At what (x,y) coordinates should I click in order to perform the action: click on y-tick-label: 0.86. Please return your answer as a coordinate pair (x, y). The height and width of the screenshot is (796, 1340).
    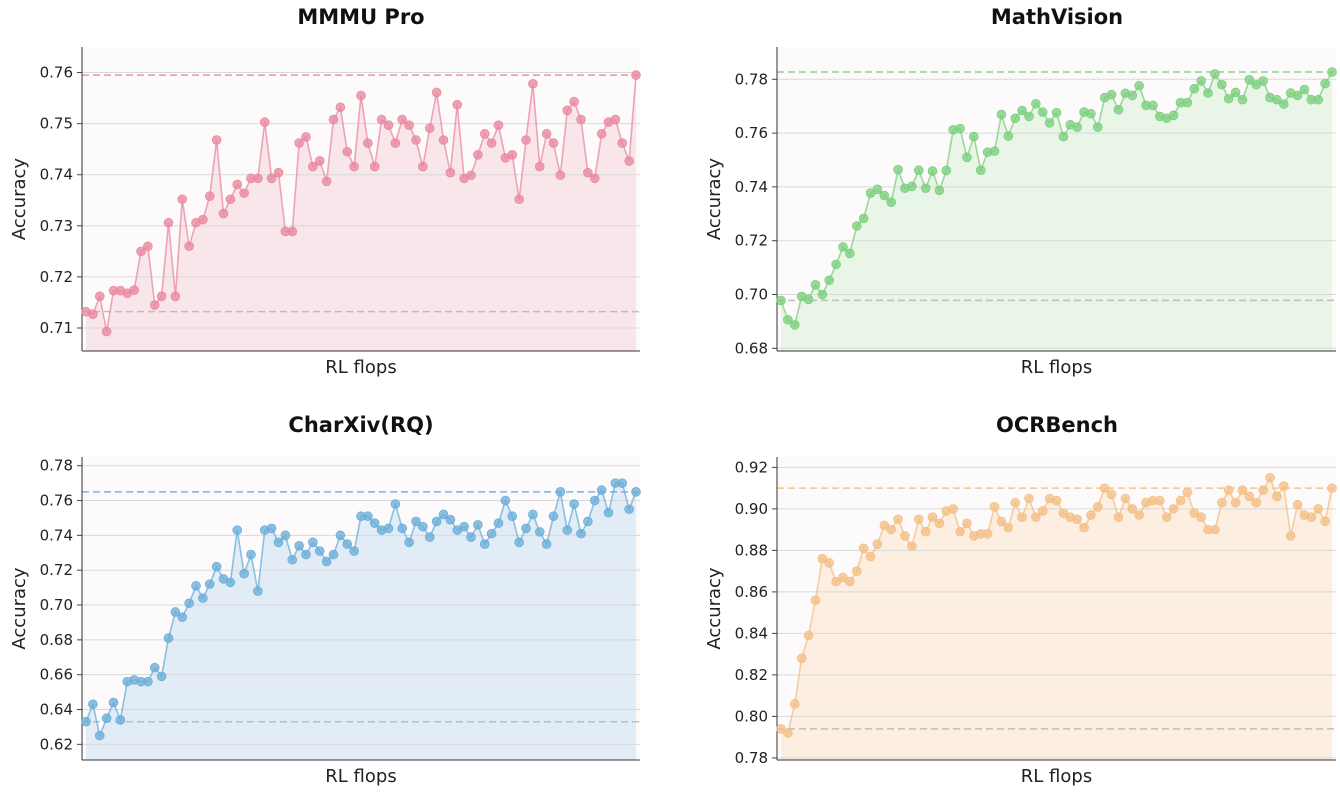
    Looking at the image, I should click on (751, 592).